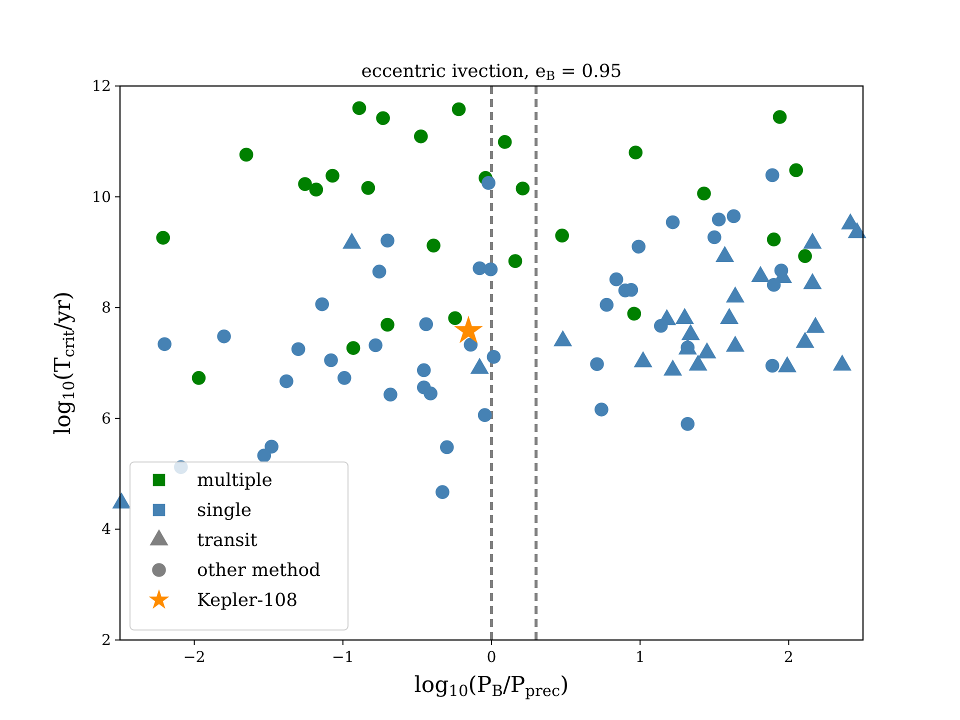 The height and width of the screenshot is (720, 960). I want to click on x-tick-label: −1, so click(343, 657).